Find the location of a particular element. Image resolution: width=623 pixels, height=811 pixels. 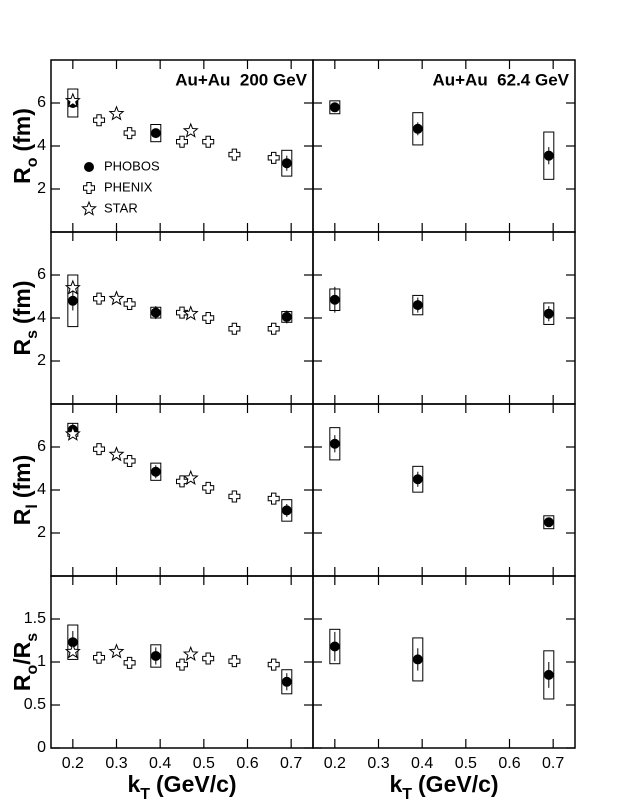

y-tick-label: 1 is located at coordinates (41, 661).